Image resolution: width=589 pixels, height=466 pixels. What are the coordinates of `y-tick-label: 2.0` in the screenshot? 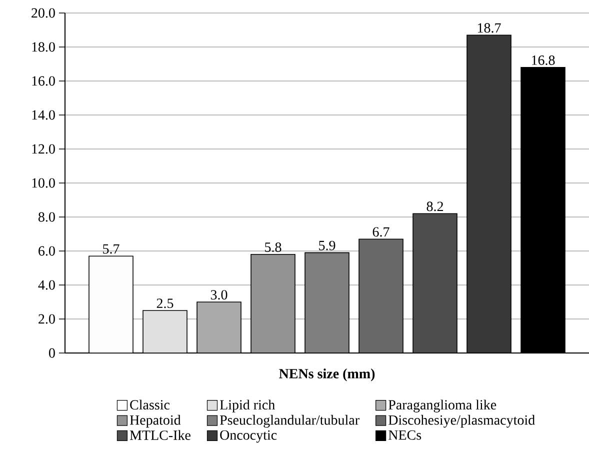 It's located at (46, 319).